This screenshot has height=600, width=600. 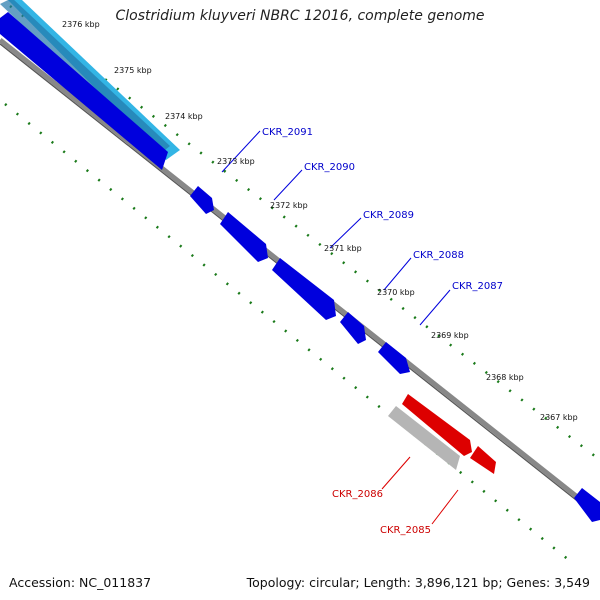 I want to click on scale-label: 2375 kbp, so click(x=133, y=70).